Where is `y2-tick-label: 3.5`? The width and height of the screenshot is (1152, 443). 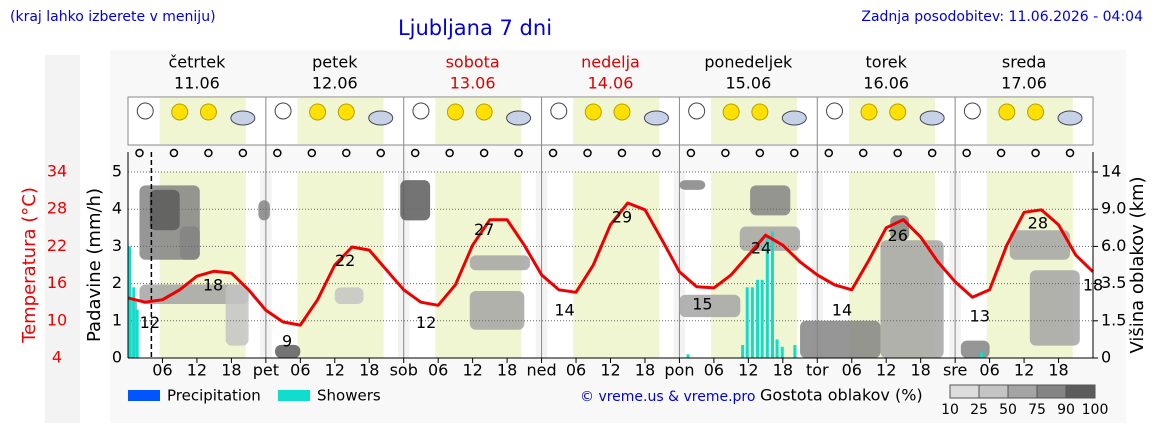
y2-tick-label: 3.5 is located at coordinates (1113, 282).